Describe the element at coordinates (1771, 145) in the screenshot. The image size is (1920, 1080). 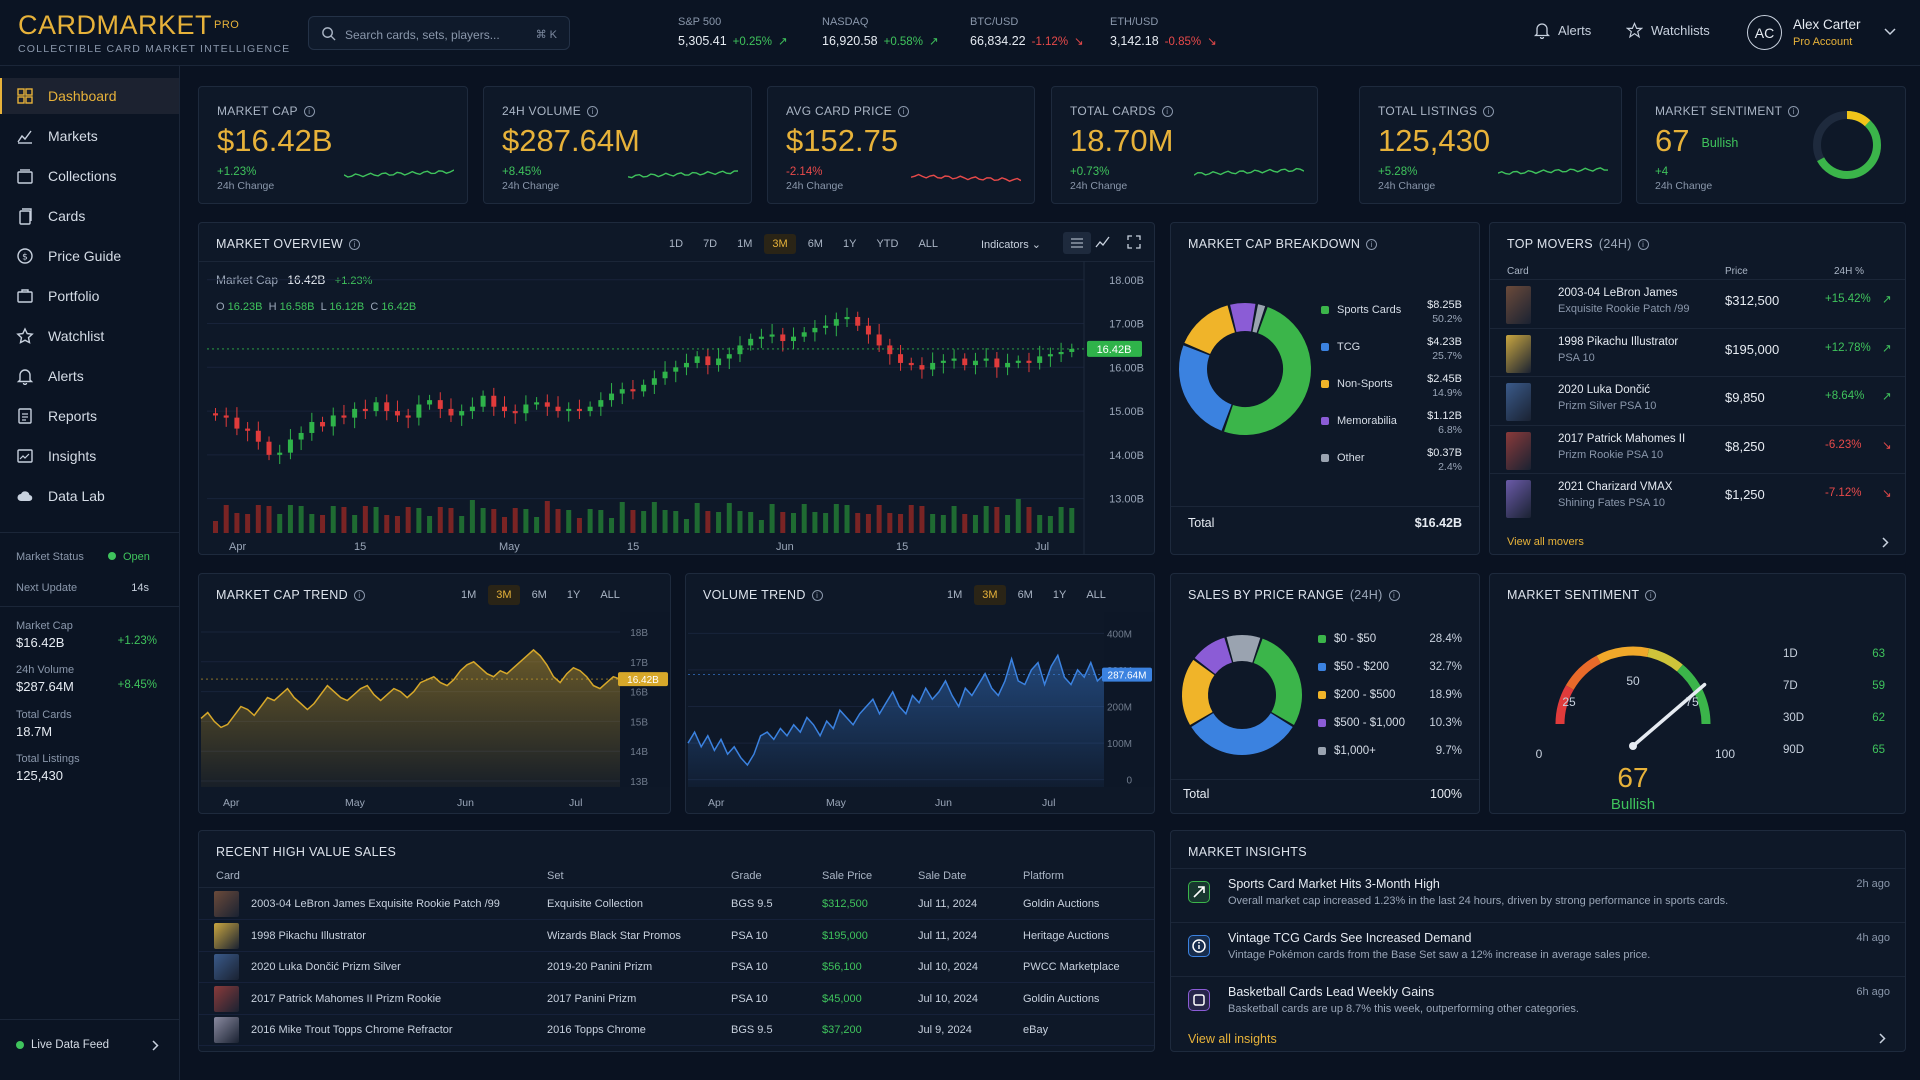
I see `kpi-card-market-sentiment: MARKET SENTIMENT i 67 Bullish +4 24h Change` at that location.